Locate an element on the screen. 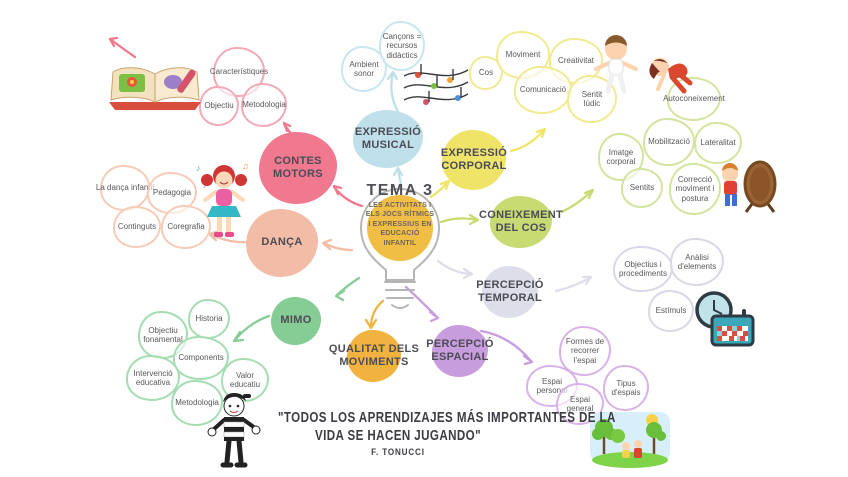 This screenshot has width=848, height=477. topic-label: DANÇA is located at coordinates (282, 242).